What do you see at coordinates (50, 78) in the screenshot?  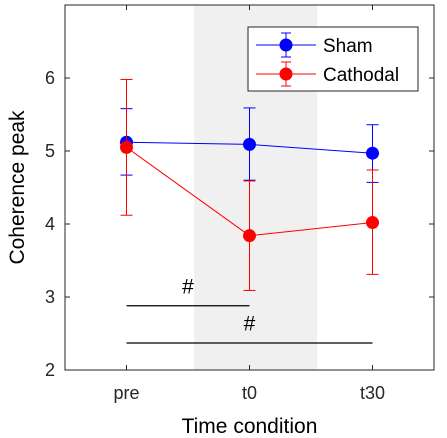 I see `y-tick-label: 6` at bounding box center [50, 78].